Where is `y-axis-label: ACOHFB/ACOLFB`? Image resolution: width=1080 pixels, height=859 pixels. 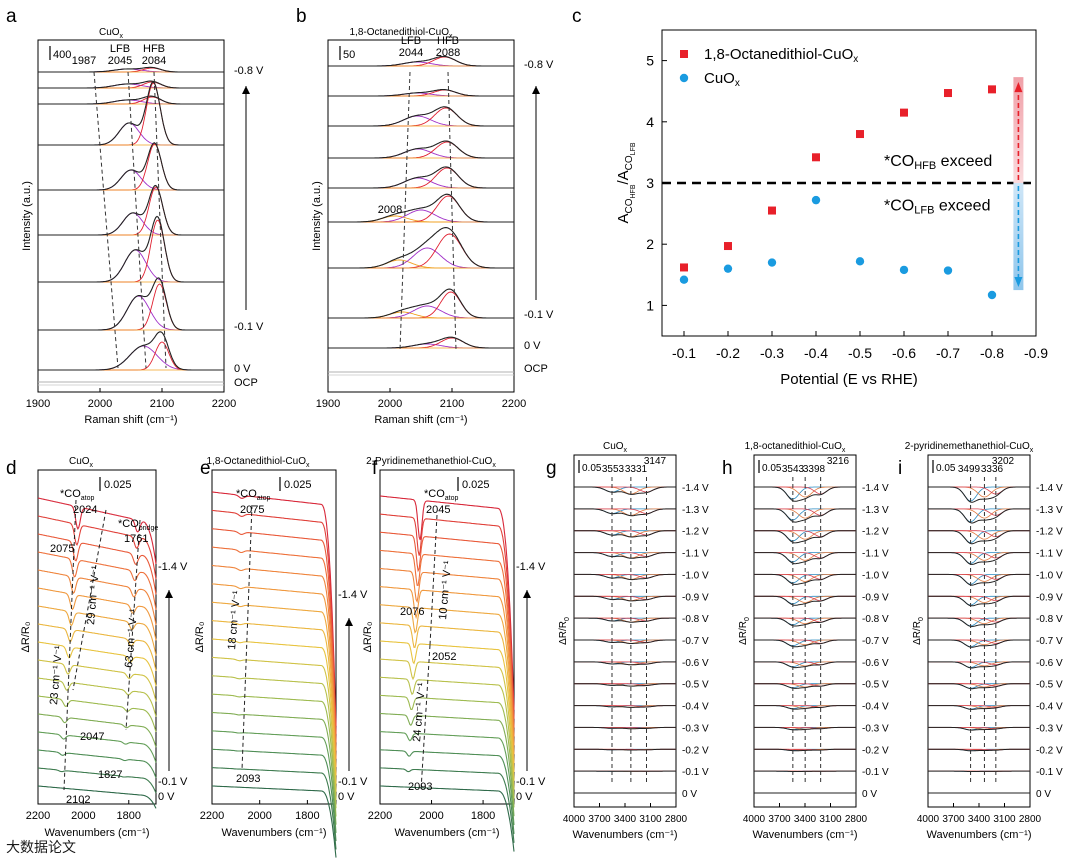 y-axis-label: ACOHFB/ACOLFB is located at coordinates (626, 182).